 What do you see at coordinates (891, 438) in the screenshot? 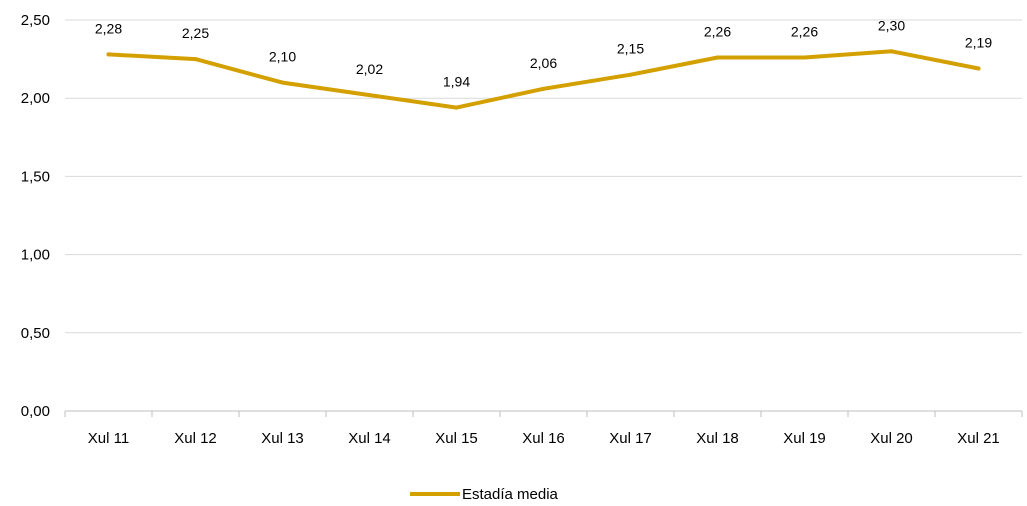
I see `x-tick-label: Xul 20` at bounding box center [891, 438].